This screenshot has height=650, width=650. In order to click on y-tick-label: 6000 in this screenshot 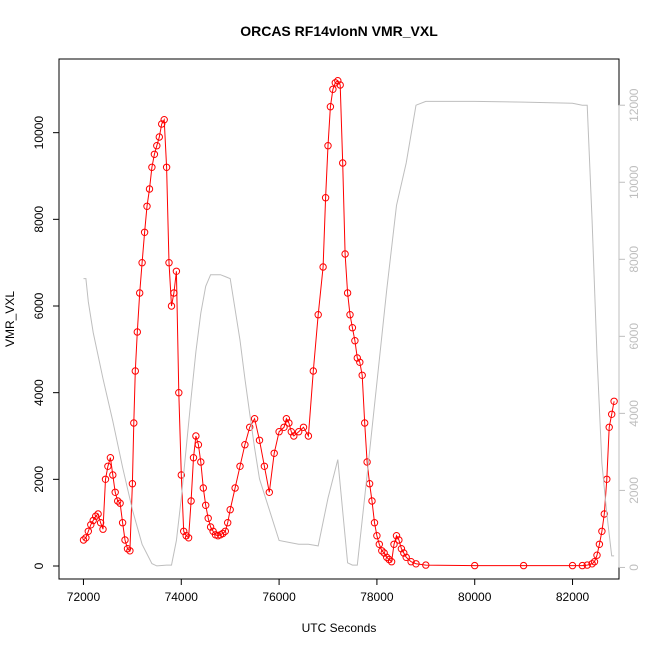, I will do `click(39, 305)`.